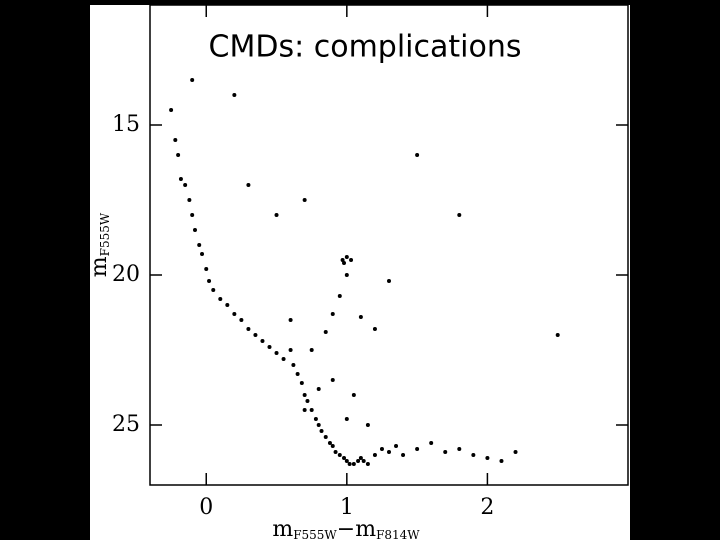 The image size is (720, 540). I want to click on x-label-sub: F555W, so click(315, 534).